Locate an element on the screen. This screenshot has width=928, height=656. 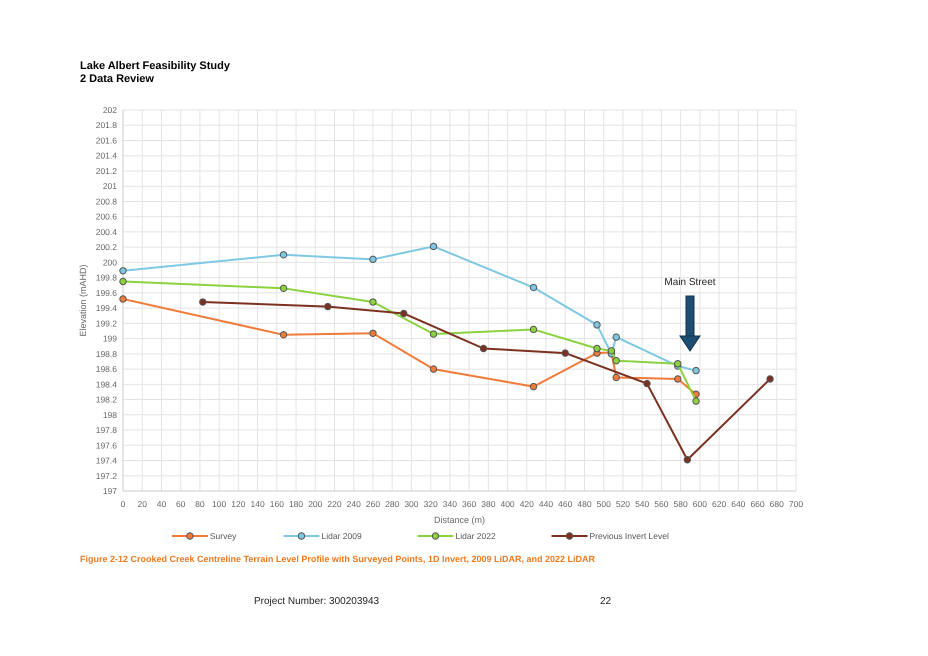
y-tick-label: 197.6 is located at coordinates (107, 445).